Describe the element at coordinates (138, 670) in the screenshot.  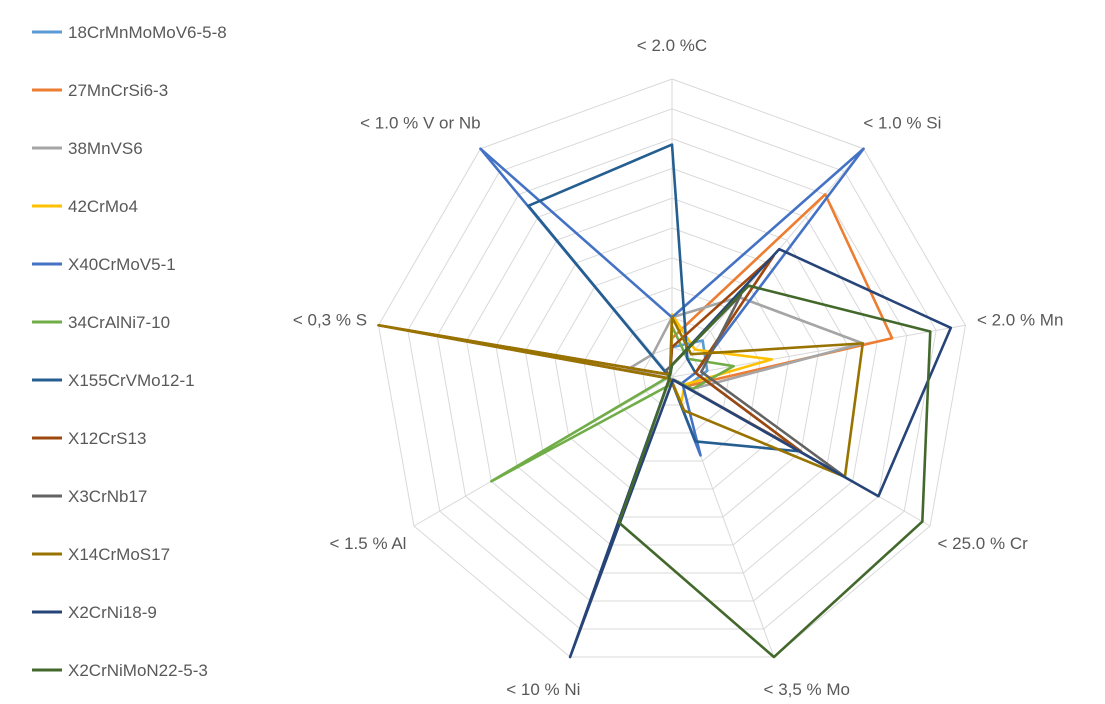
I see `legend-label: X2CrNiMoN22-5-3` at that location.